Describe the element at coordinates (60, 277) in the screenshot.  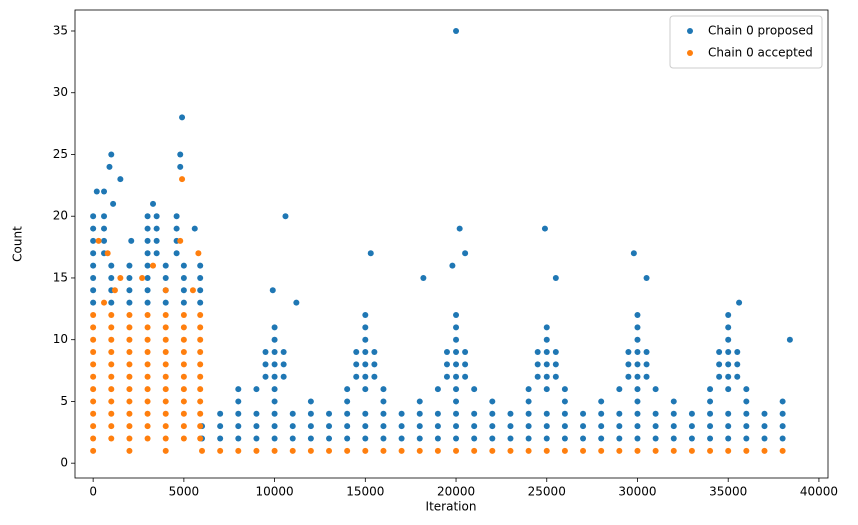
I see `y-tick-label: 15` at that location.